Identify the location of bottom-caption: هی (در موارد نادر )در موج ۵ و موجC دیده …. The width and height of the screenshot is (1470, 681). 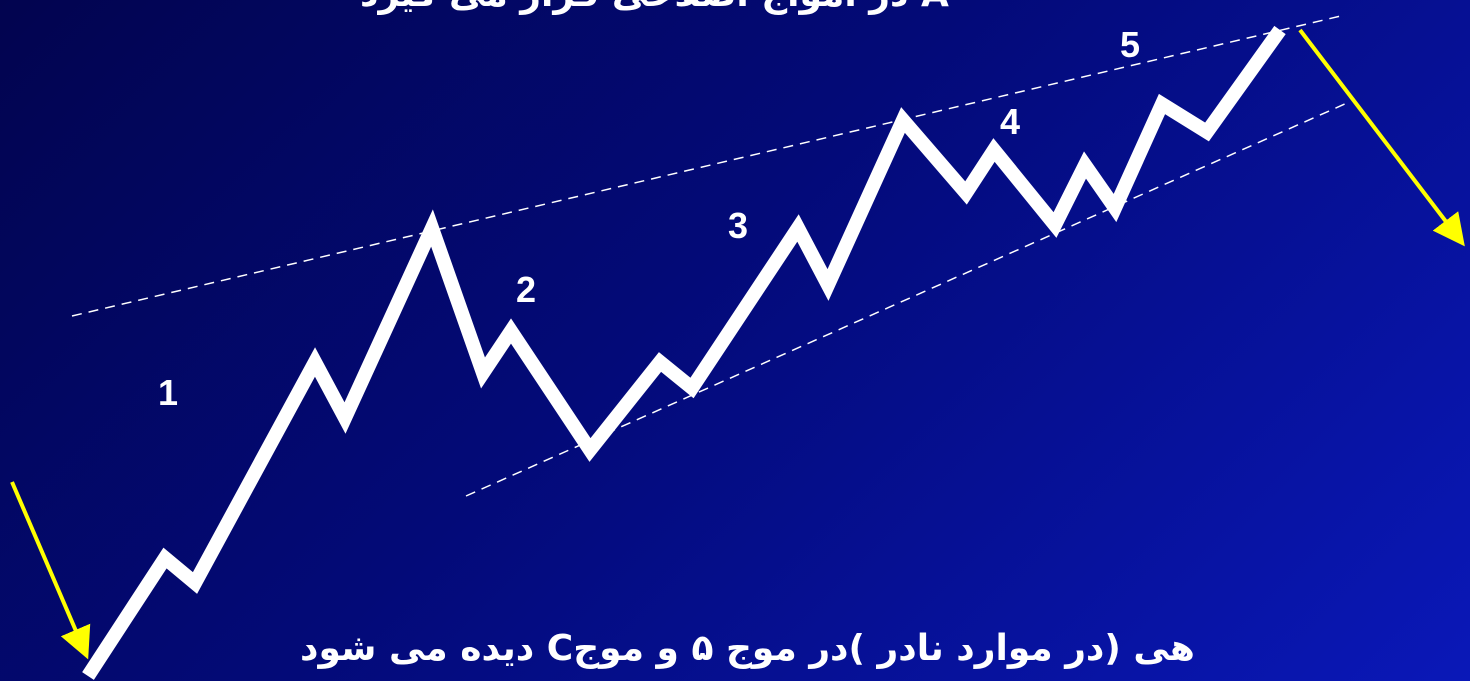
(747, 648).